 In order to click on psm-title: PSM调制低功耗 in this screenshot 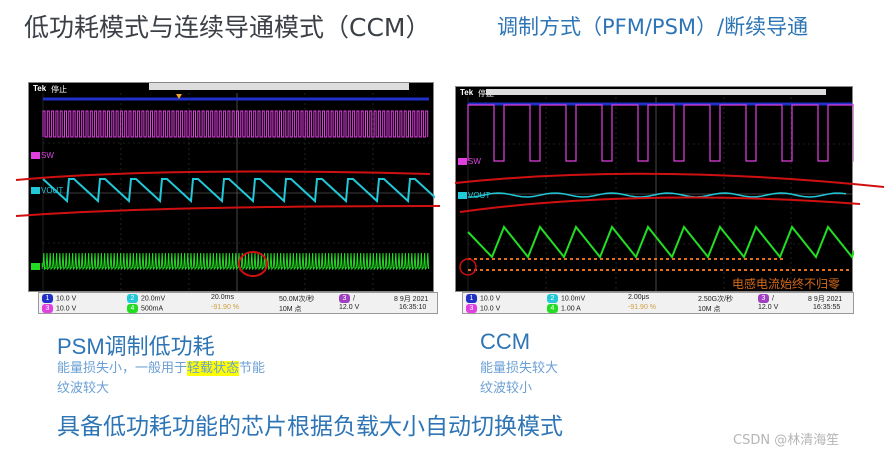, I will do `click(136, 346)`.